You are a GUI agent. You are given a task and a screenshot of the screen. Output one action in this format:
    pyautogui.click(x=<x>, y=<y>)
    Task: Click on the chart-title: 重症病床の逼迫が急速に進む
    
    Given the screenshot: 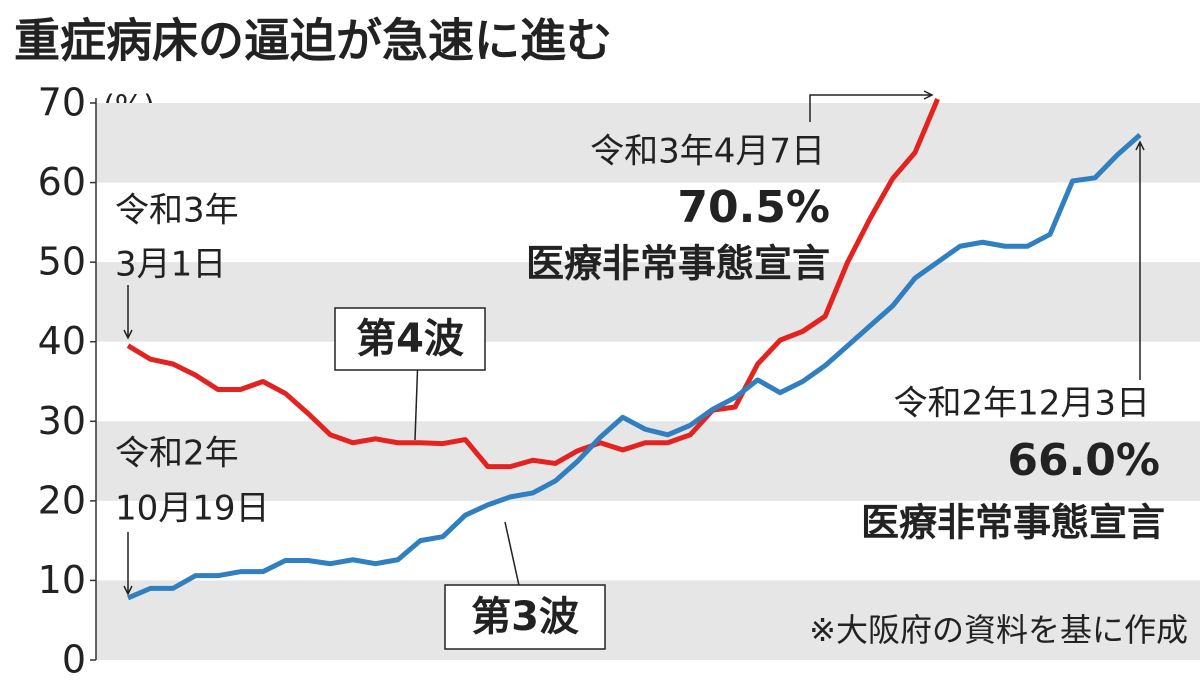 What is the action you would take?
    pyautogui.click(x=313, y=41)
    